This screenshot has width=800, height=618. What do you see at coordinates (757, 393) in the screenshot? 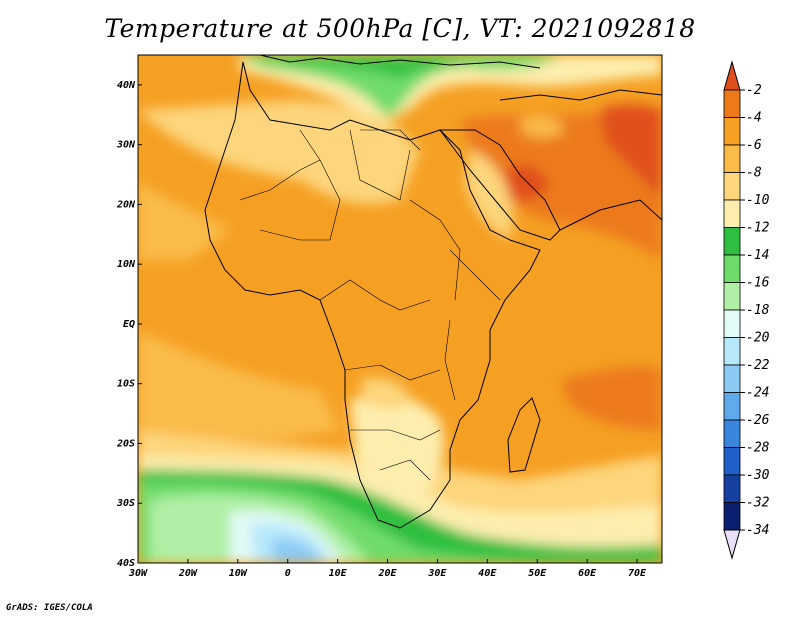
I see `colorbar-label: -24` at bounding box center [757, 393].